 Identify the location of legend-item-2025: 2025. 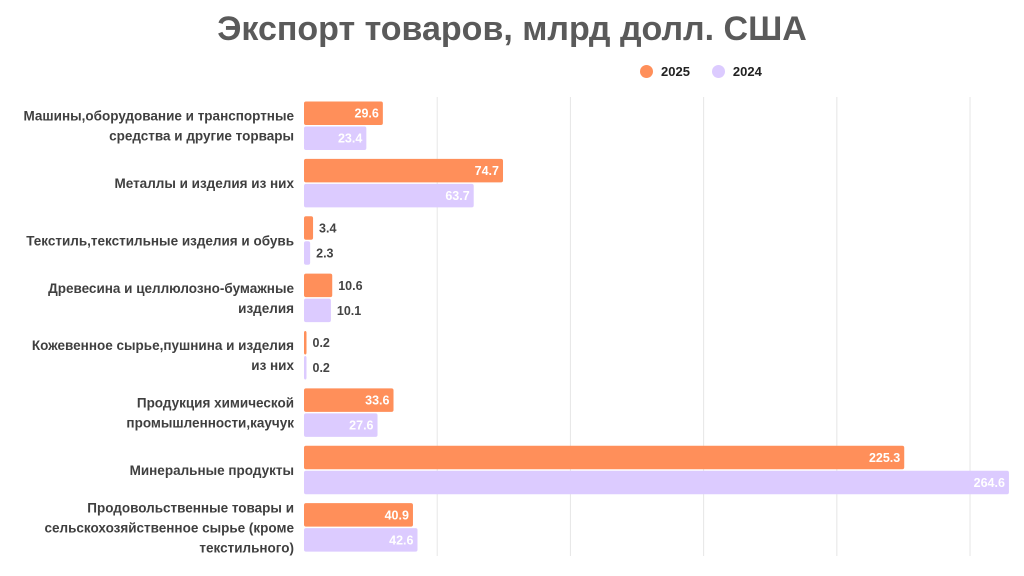
(665, 71).